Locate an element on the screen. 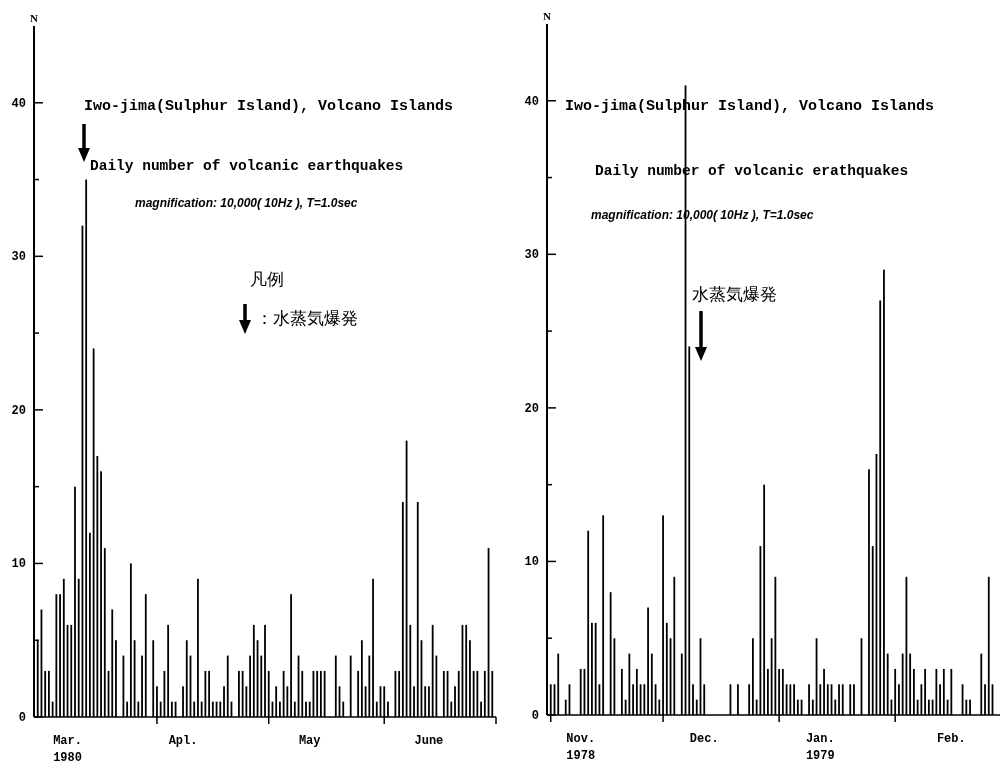 The height and width of the screenshot is (766, 1001). xtick: 1978 is located at coordinates (581, 756).